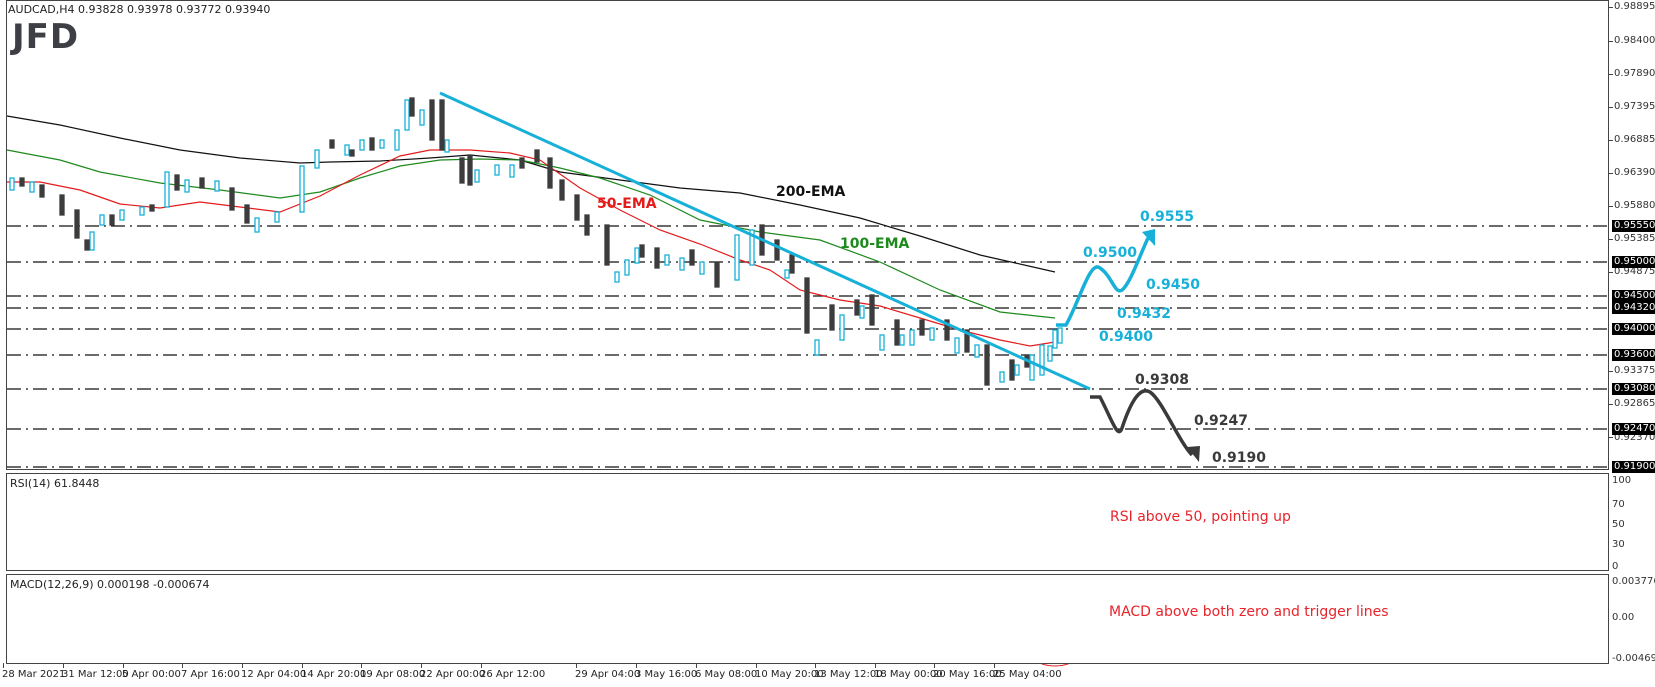 This screenshot has width=1655, height=687. What do you see at coordinates (627, 204) in the screenshot?
I see `ema50-label: 50-EMA` at bounding box center [627, 204].